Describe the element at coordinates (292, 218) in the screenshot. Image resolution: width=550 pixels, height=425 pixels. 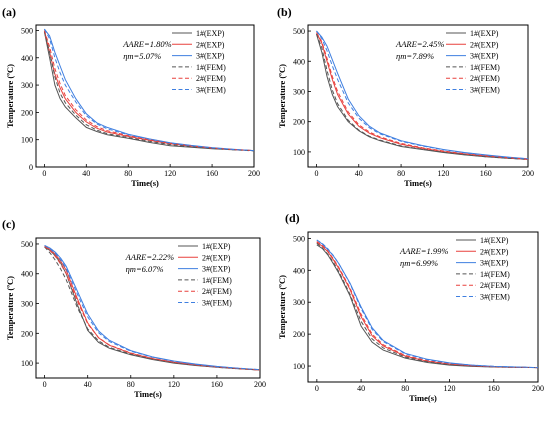
I see `panel-label: (d)` at that location.